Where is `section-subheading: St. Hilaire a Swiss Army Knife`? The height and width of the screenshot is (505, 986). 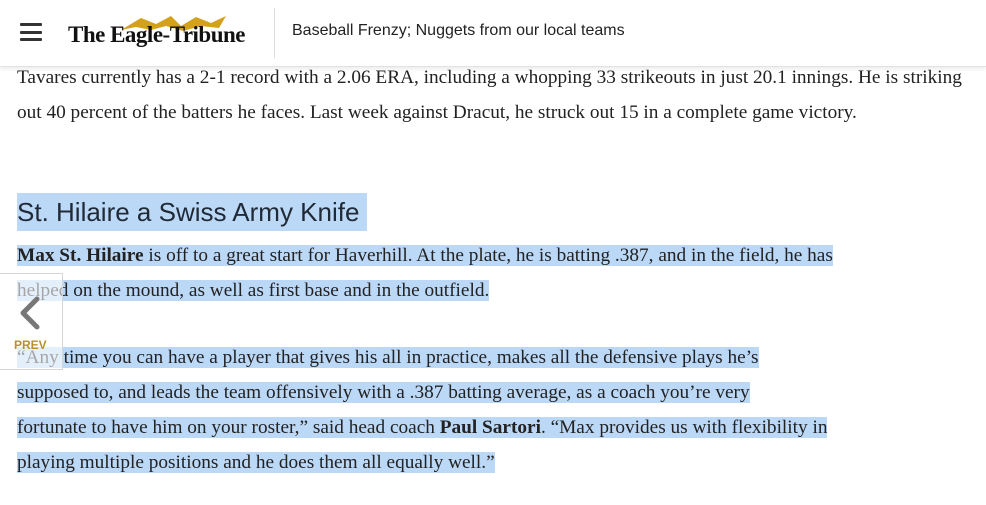 section-subheading: St. Hilaire a Swiss Army Knife is located at coordinates (192, 212).